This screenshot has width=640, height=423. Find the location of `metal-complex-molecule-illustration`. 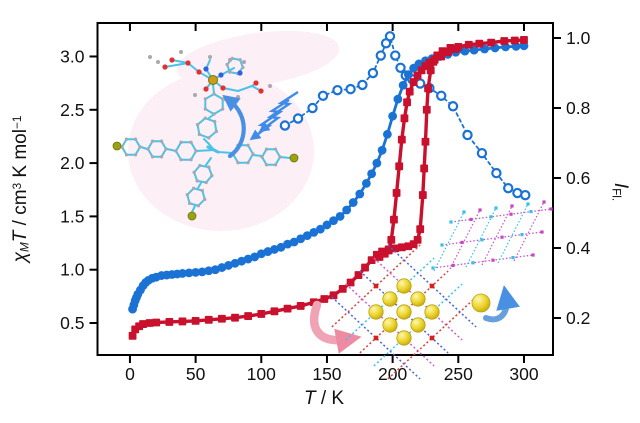

metal-complex-molecule-illustration is located at coordinates (205, 135).